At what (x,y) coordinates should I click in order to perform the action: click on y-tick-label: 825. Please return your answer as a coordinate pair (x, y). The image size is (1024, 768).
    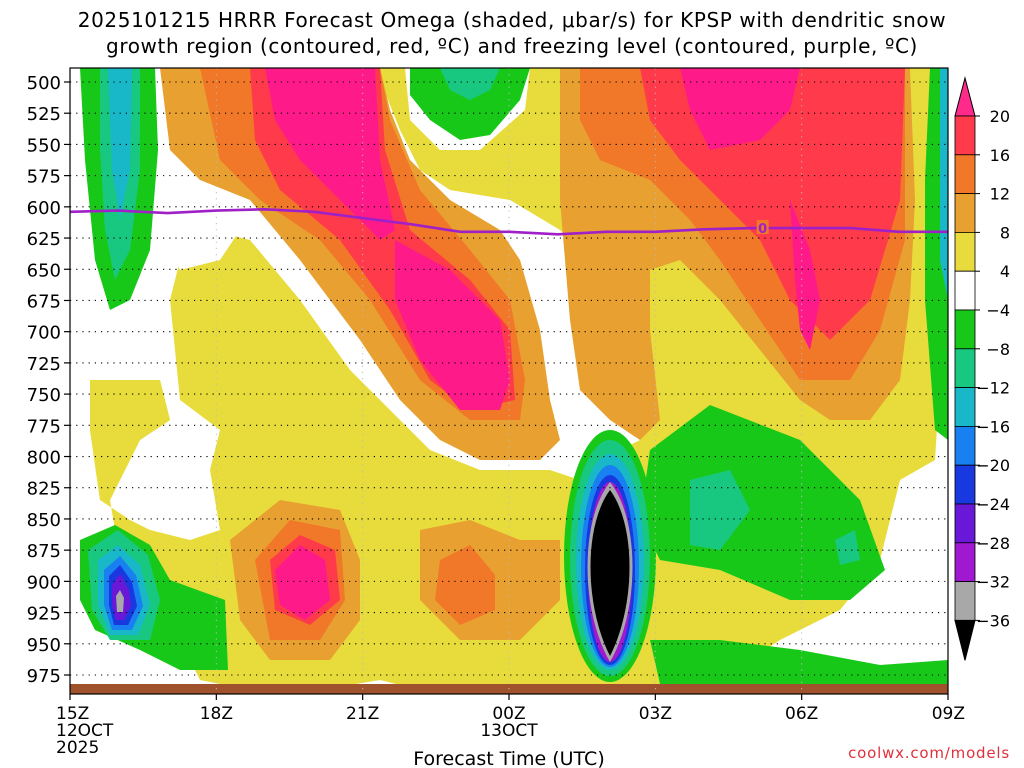
    Looking at the image, I should click on (44, 489).